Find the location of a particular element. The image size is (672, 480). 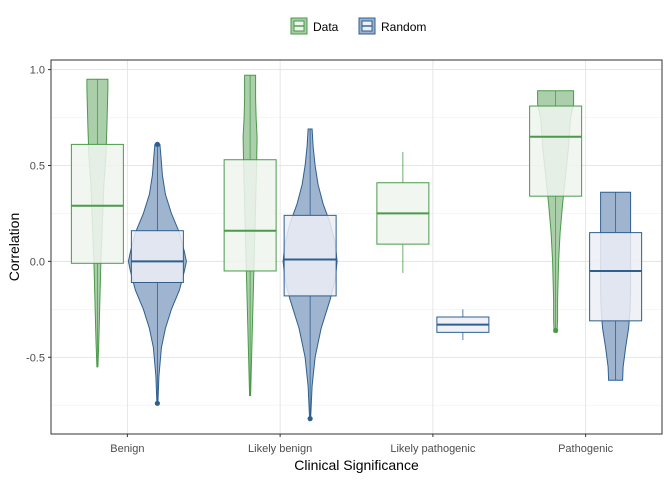

x-tick-label: Benign is located at coordinates (127, 449).